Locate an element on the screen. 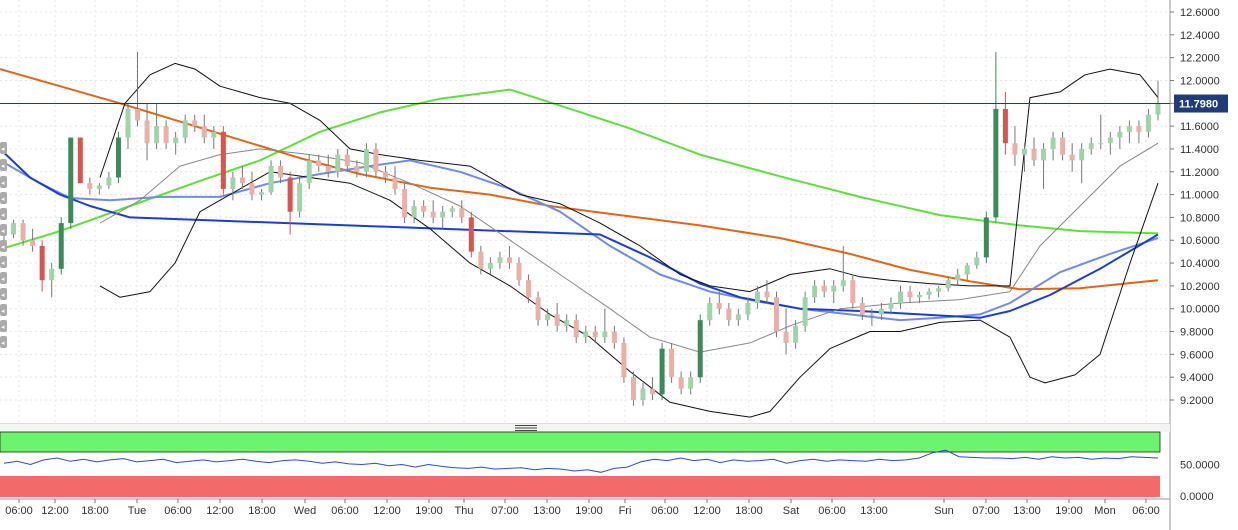 The width and height of the screenshot is (1238, 530). rsi-line is located at coordinates (581, 461).